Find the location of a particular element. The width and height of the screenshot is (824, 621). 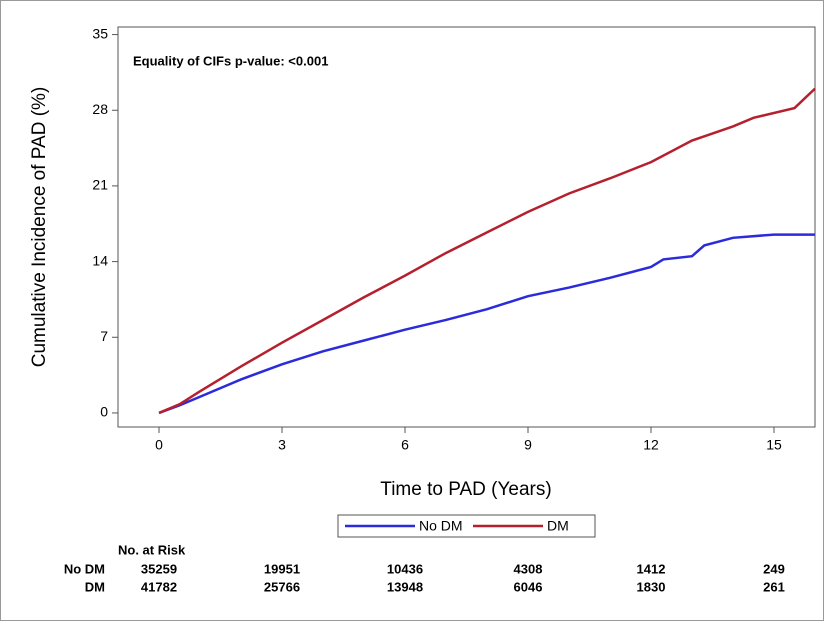

risk-value: 249 is located at coordinates (774, 568).